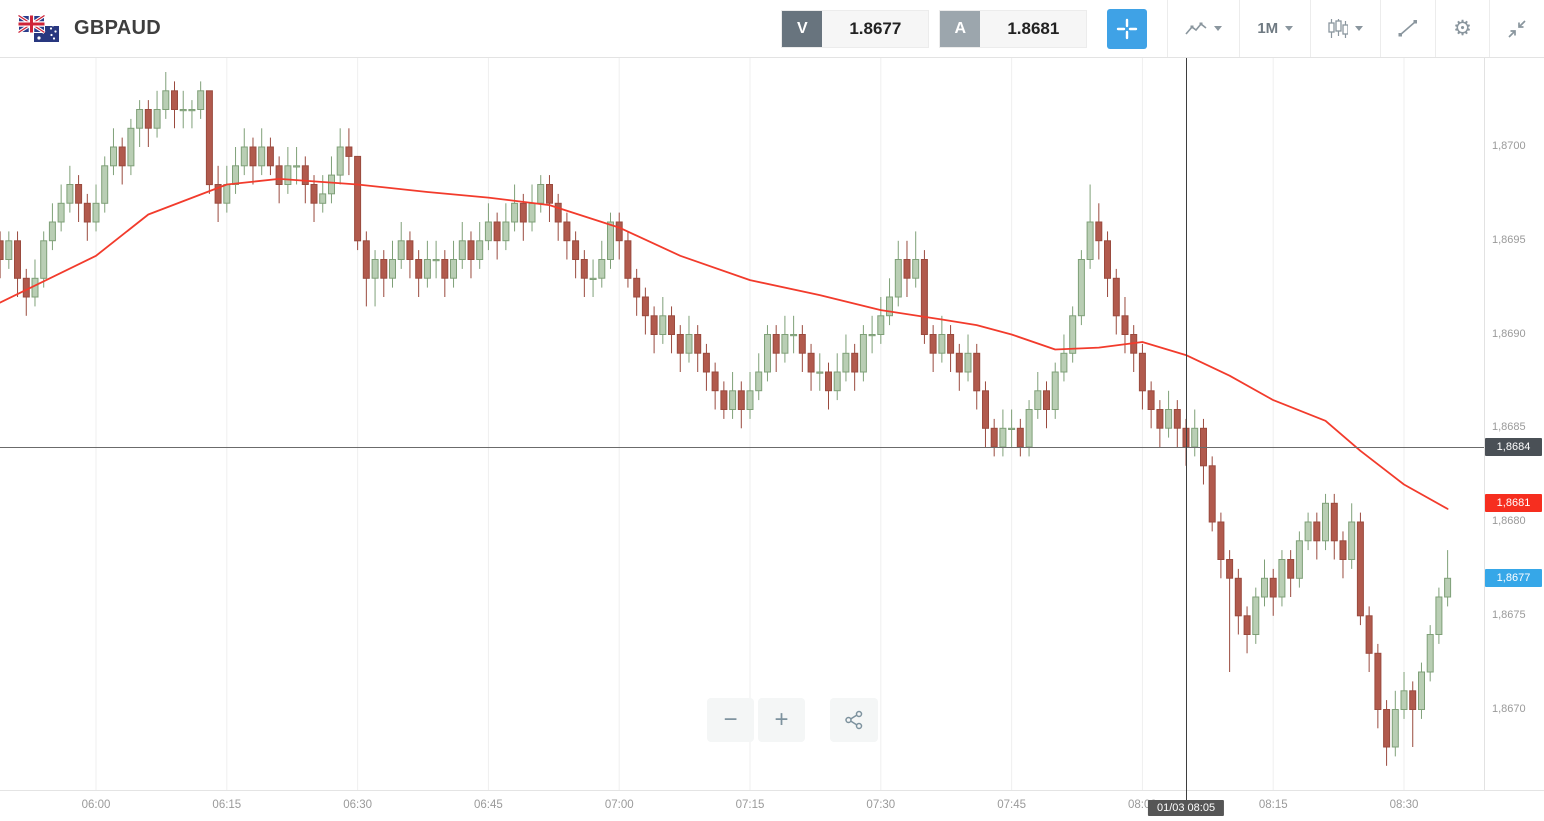  What do you see at coordinates (875, 28) in the screenshot?
I see `sell-price: 1.8677` at bounding box center [875, 28].